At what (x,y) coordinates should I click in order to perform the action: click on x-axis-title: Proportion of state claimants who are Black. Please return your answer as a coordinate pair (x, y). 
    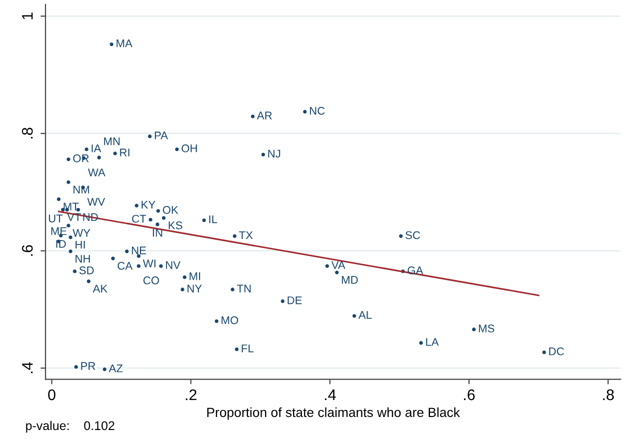
    Looking at the image, I should click on (333, 413).